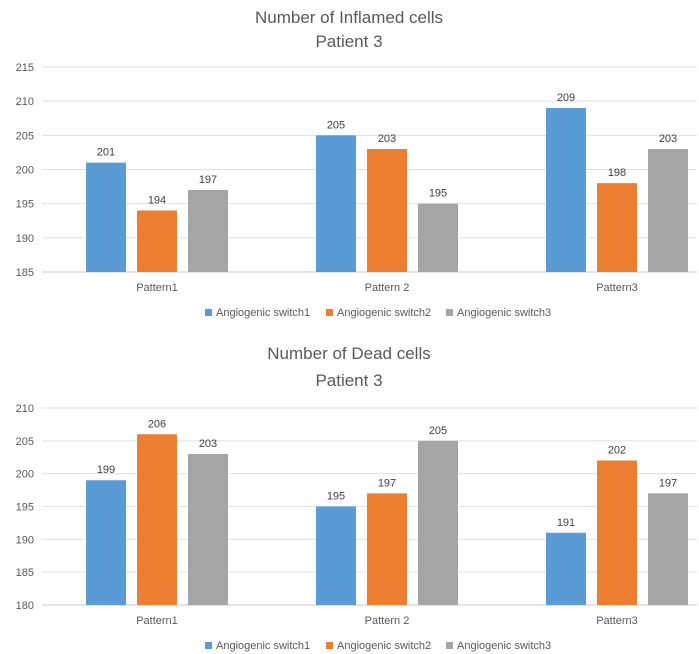 This screenshot has height=654, width=699. Describe the element at coordinates (157, 288) in the screenshot. I see `inflamed-x-tick-label: Pattern1` at that location.